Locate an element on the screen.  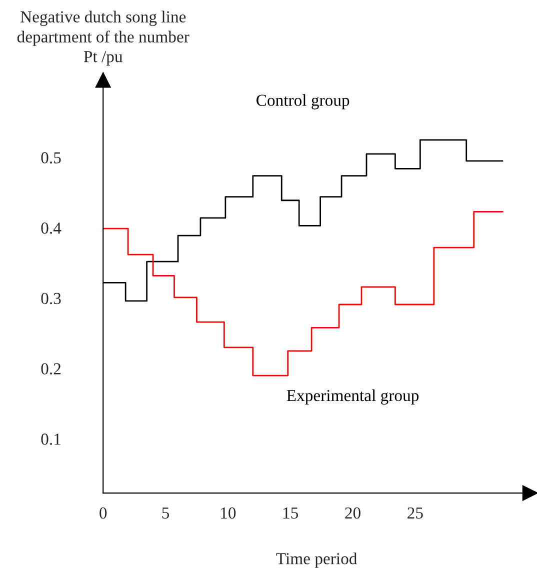
y-tick-label: 0.5 is located at coordinates (51, 158).